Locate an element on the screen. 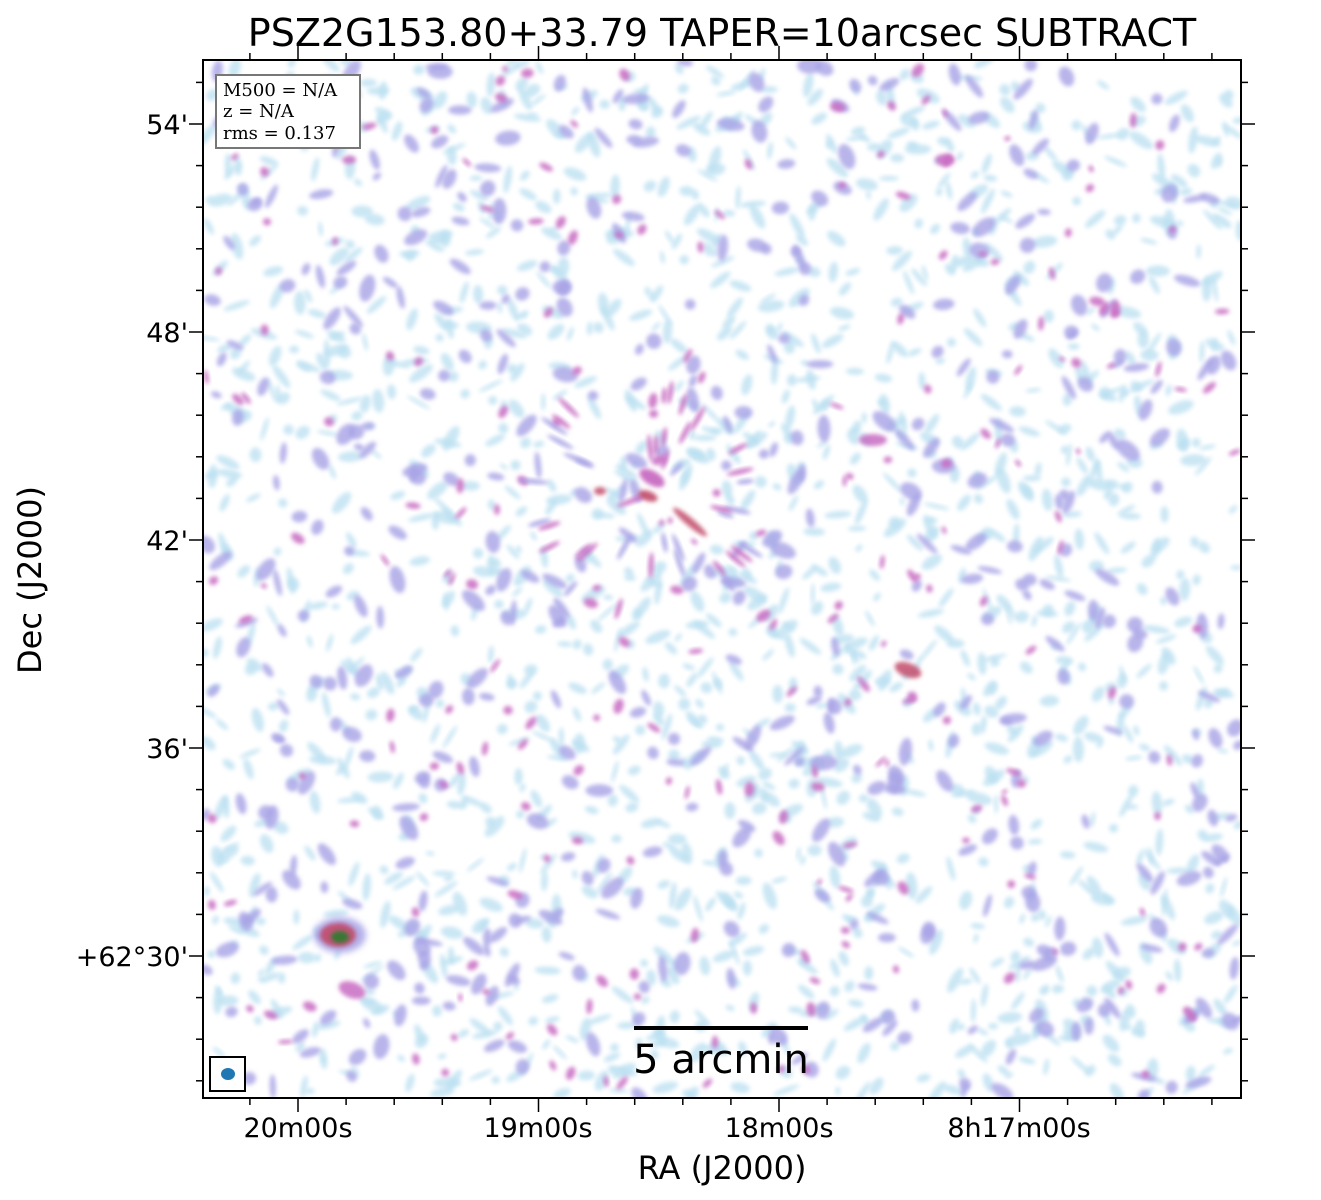 Image resolution: width=1321 pixels, height=1200 pixels. scale-bar: 5 arcmin is located at coordinates (721, 1054).